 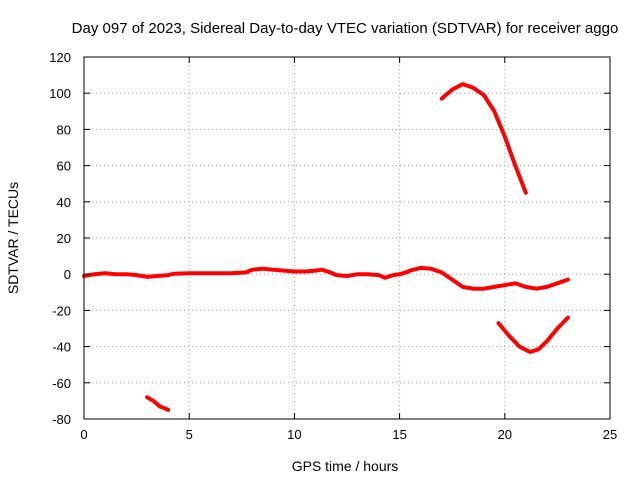 I want to click on x-tick-label: 15, so click(x=399, y=434).